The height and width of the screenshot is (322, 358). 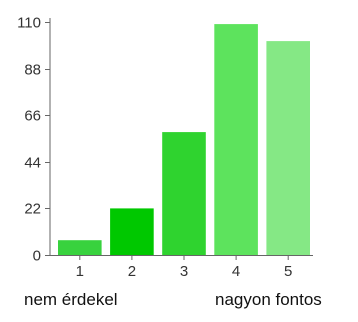 I want to click on scale-high-label: nagyon fontos, so click(x=268, y=299).